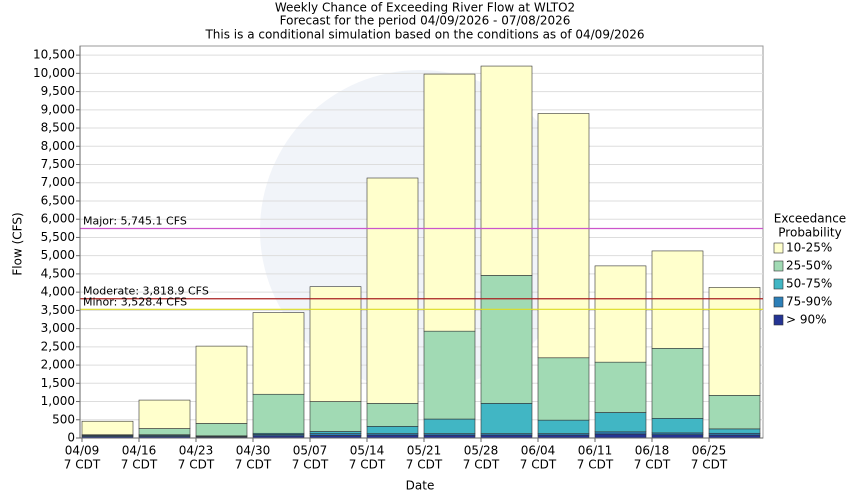 Image resolution: width=850 pixels, height=500 pixels. I want to click on y-tick-label: 8,000, so click(58, 146).